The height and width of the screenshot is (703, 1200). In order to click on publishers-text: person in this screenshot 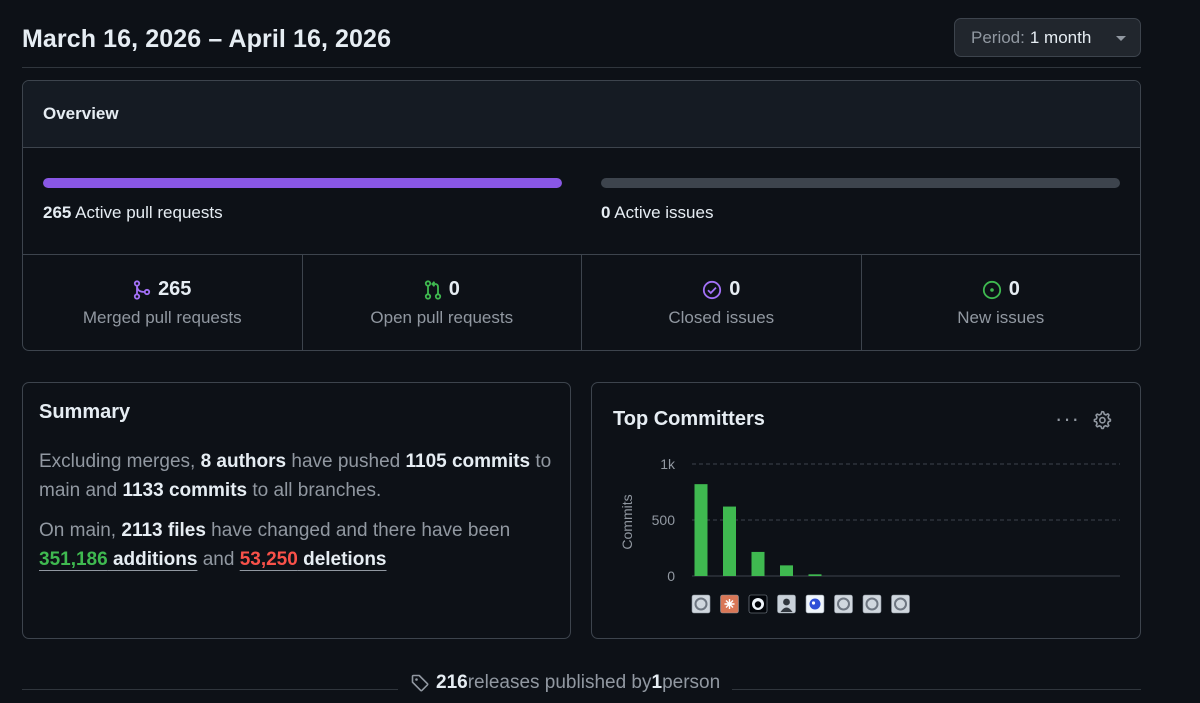, I will do `click(691, 682)`.